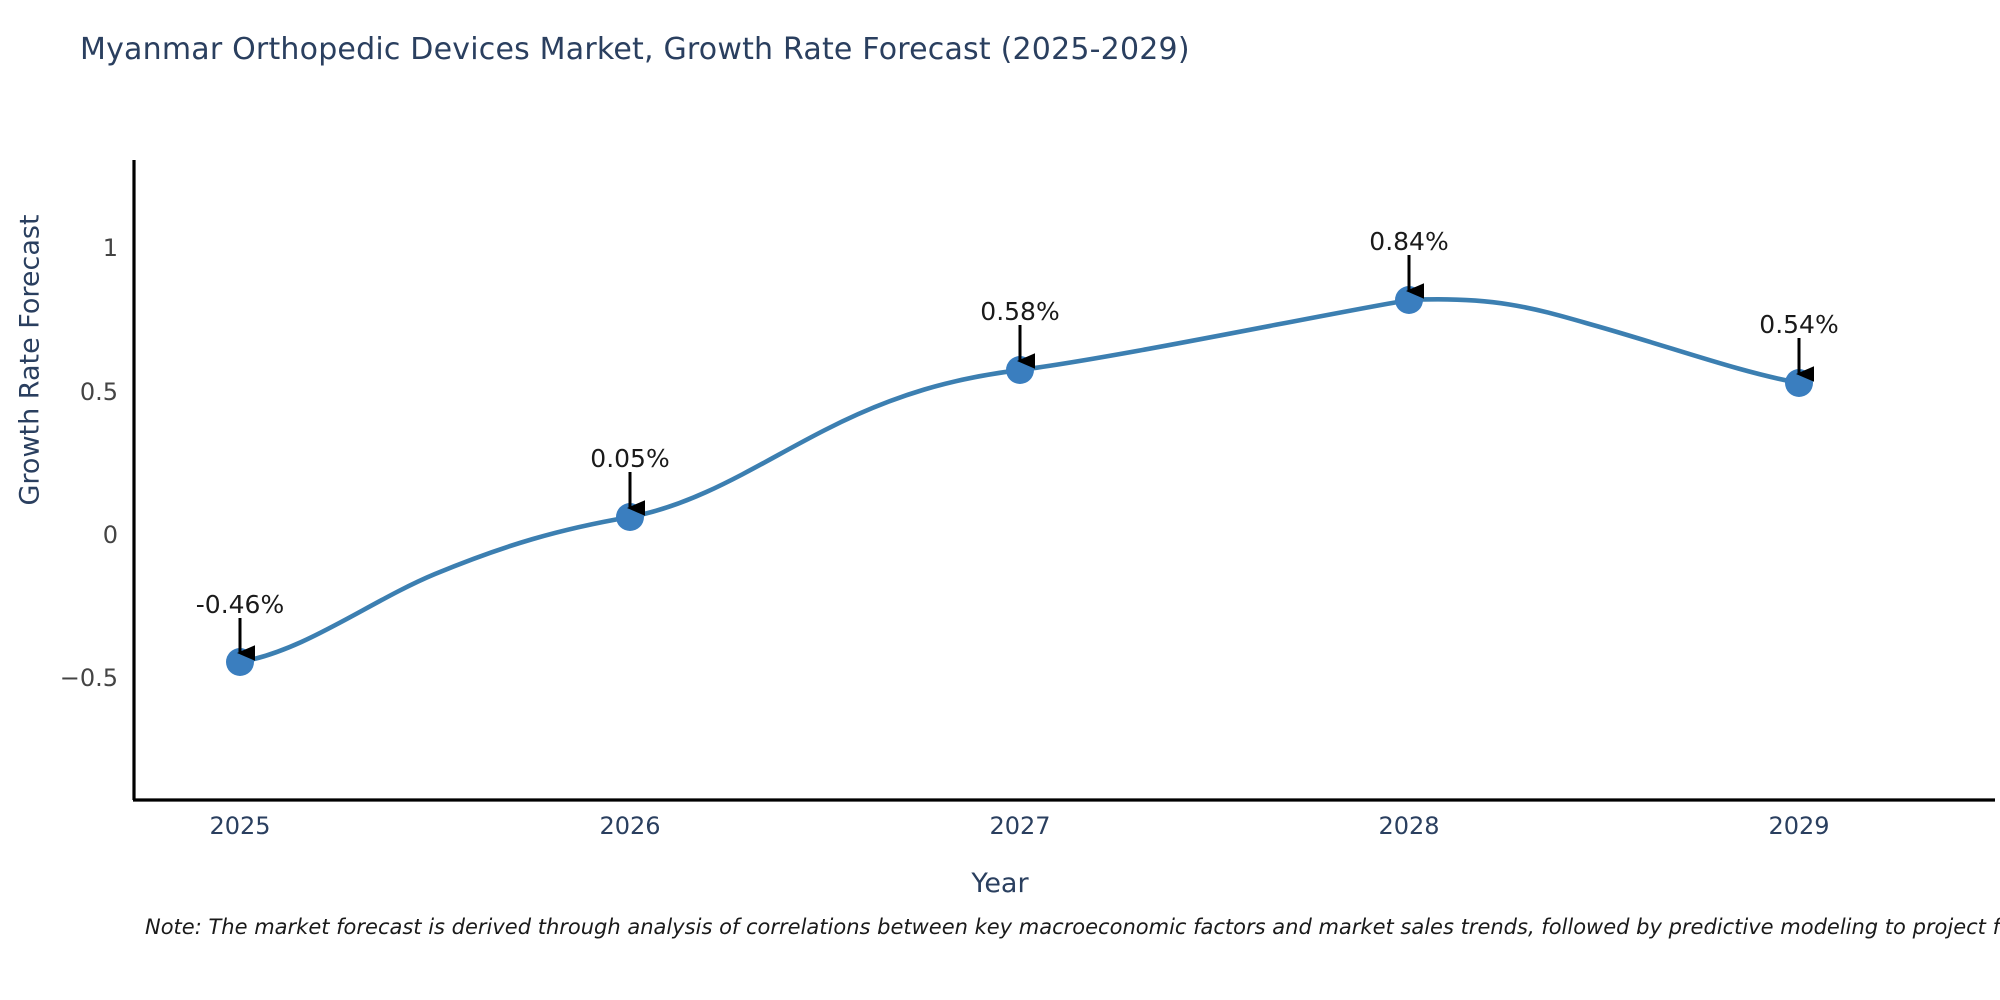 The height and width of the screenshot is (1000, 2000). I want to click on y-tick-label-neg0_5: −0.5, so click(88, 678).